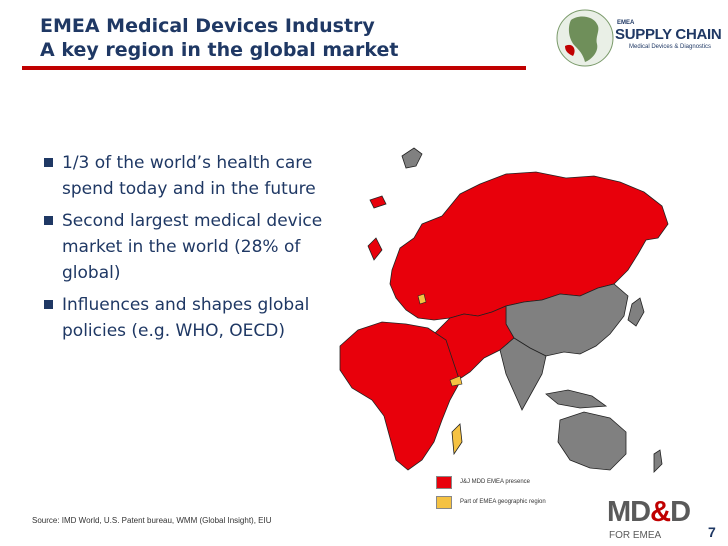 This screenshot has height=546, width=728. I want to click on slide-title-line1: EMEA Medical Devices Industry, so click(207, 26).